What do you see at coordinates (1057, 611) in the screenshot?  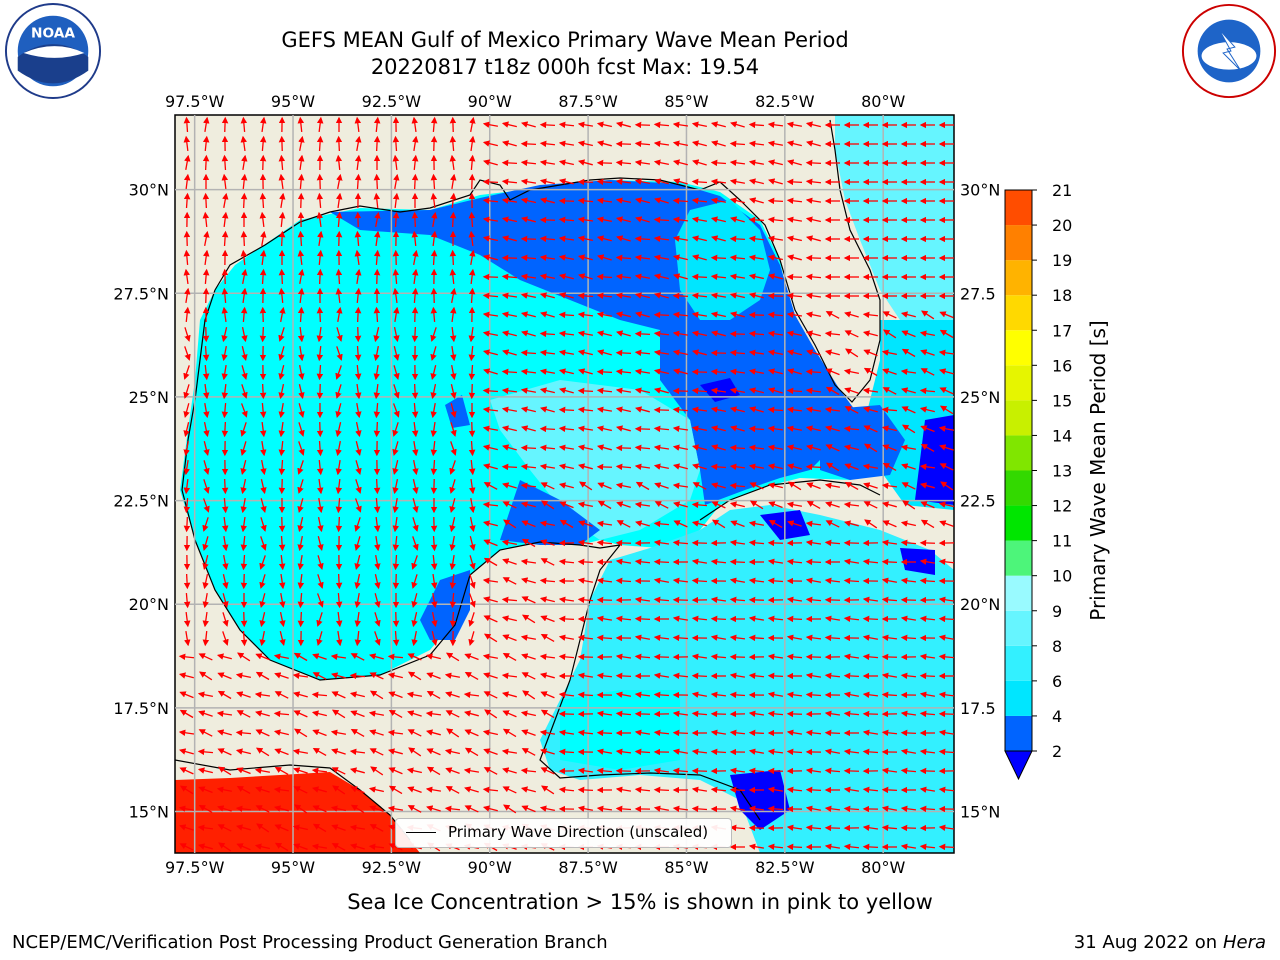 I see `colorbar-tick-label: 9` at bounding box center [1057, 611].